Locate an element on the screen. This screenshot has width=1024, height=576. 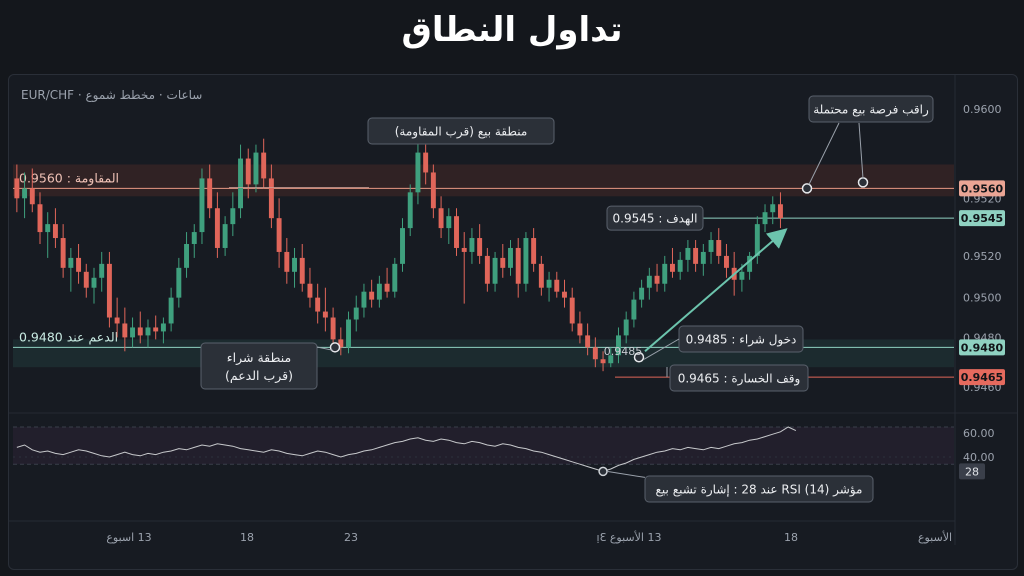
rsi-value-tag-bg is located at coordinates (972, 471).